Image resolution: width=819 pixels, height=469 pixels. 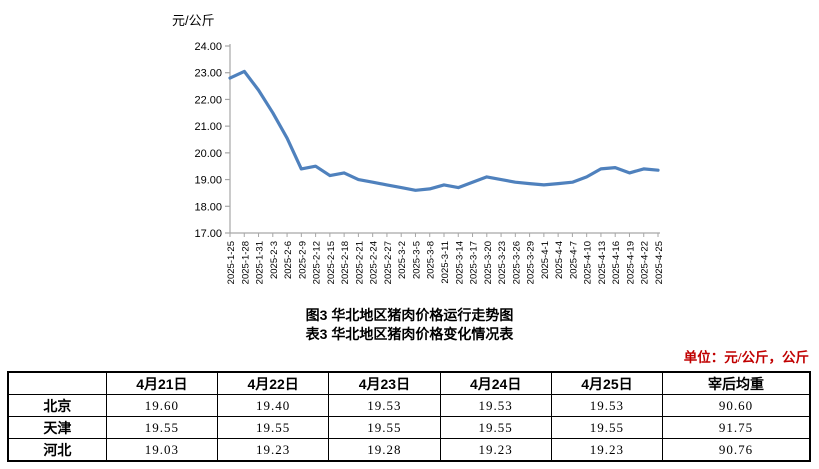 I want to click on x-tick-label: 2025-3-26, so click(x=516, y=262).